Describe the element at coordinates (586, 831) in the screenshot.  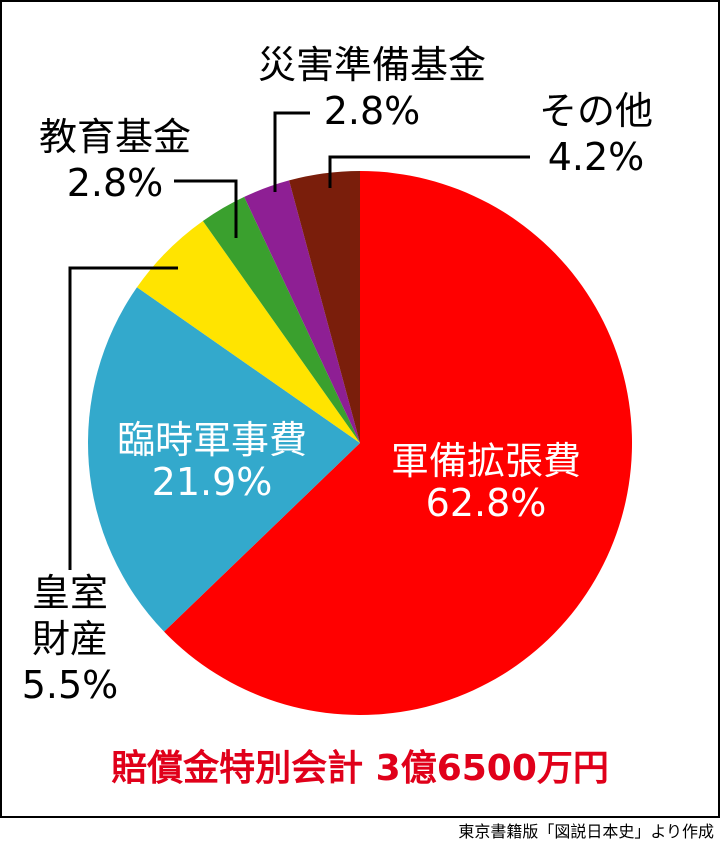
I see `source-note: 東京書籍版「図説日本史」より作成` at that location.